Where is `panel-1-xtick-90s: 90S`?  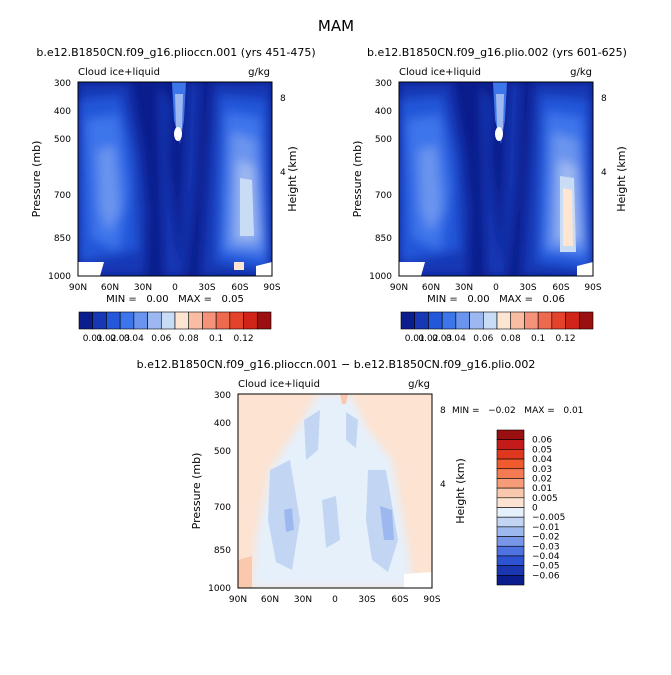 panel-1-xtick-90s: 90S is located at coordinates (271, 288).